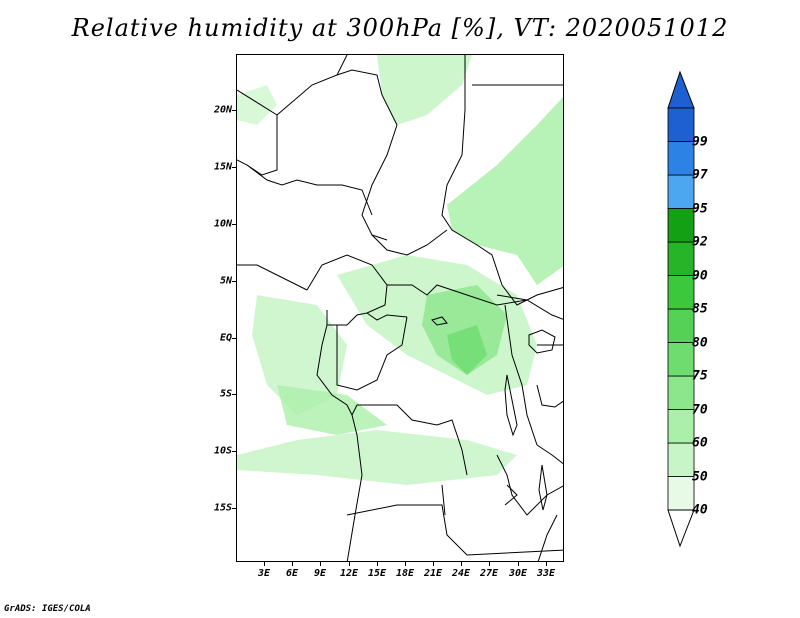 This screenshot has width=800, height=618. What do you see at coordinates (222, 110) in the screenshot?
I see `lat-label-20n: 20N` at bounding box center [222, 110].